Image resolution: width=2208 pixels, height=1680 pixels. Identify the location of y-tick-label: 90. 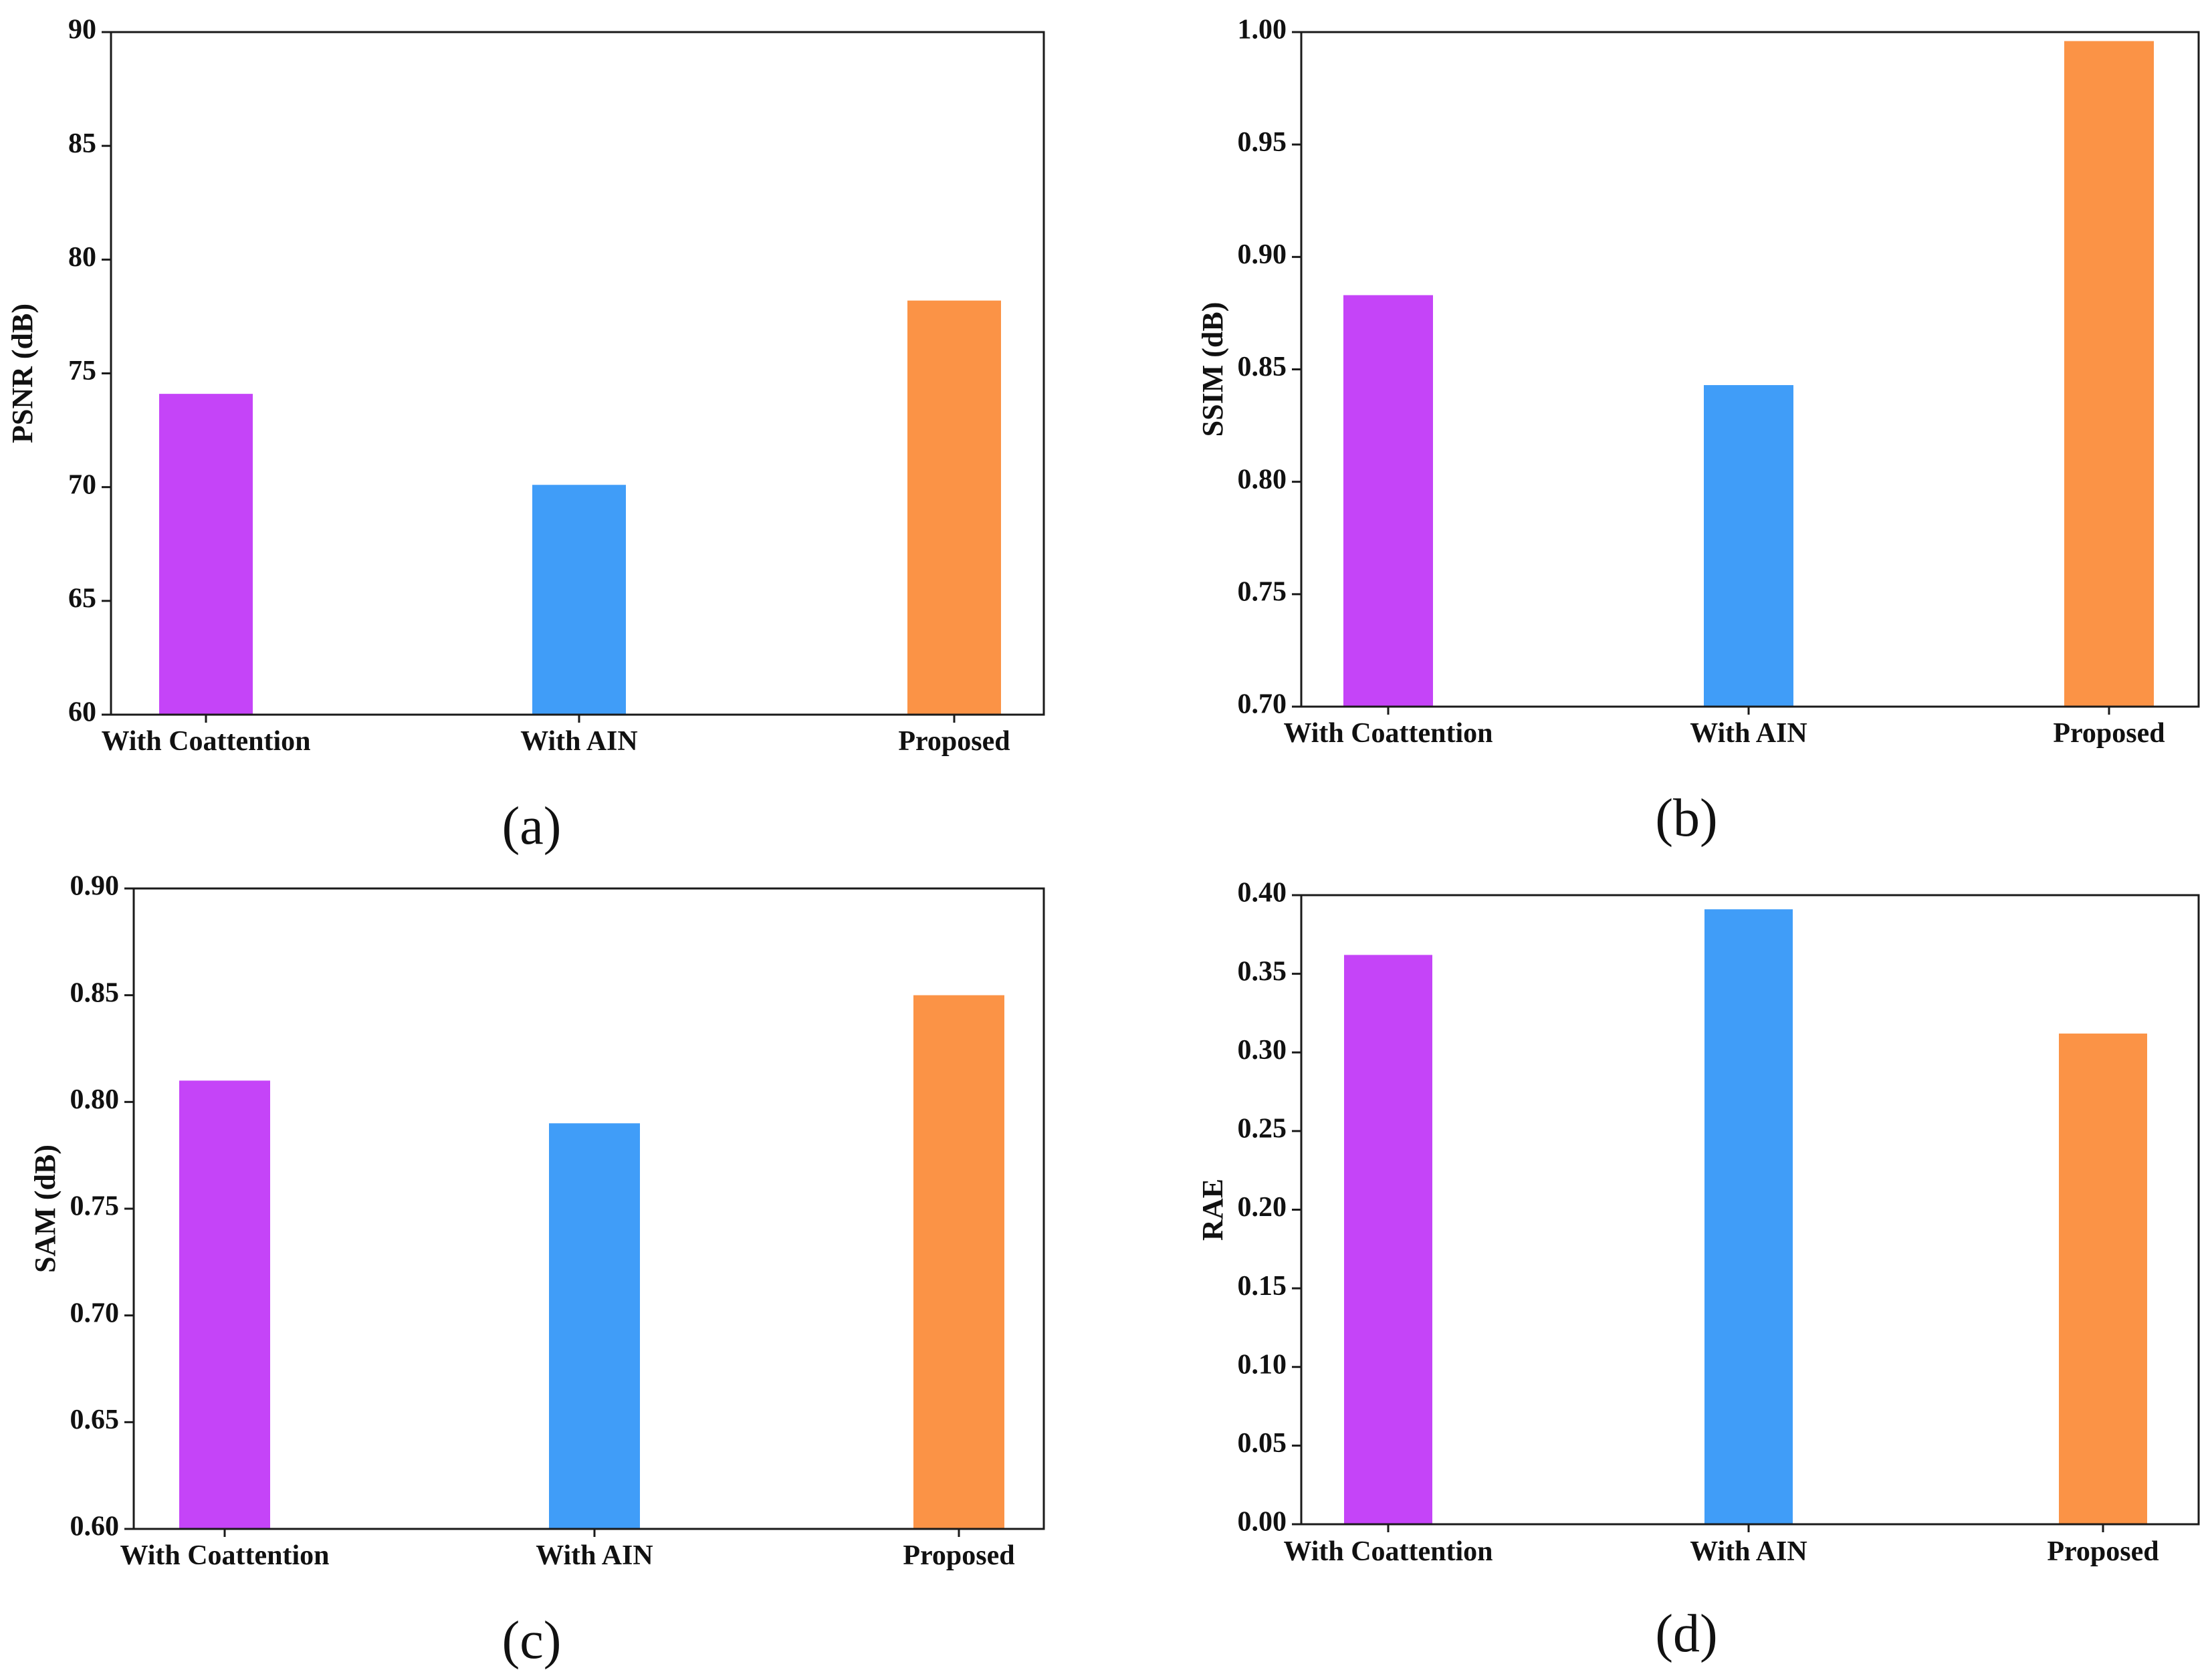
(82, 30).